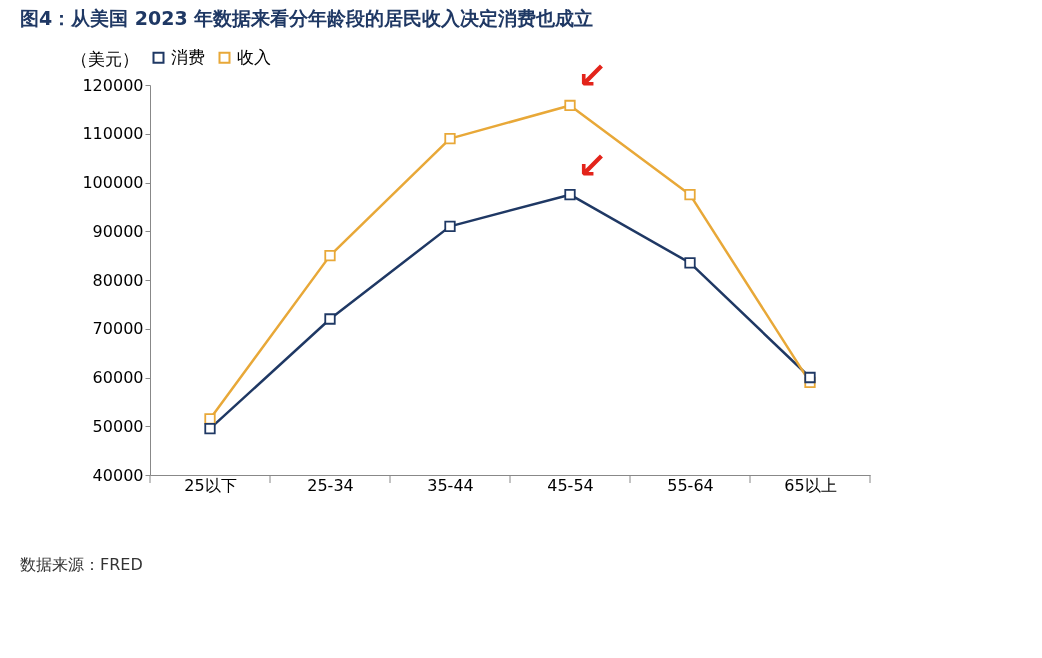 The height and width of the screenshot is (658, 1042). Describe the element at coordinates (113, 182) in the screenshot. I see `y-tick-label: 100000` at that location.